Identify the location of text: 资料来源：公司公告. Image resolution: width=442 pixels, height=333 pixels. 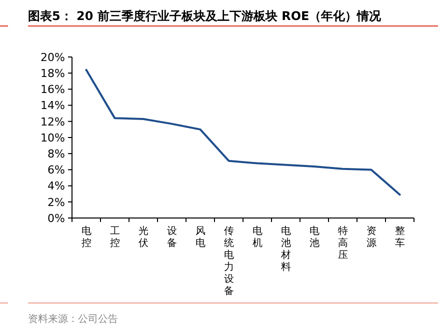
(73, 319).